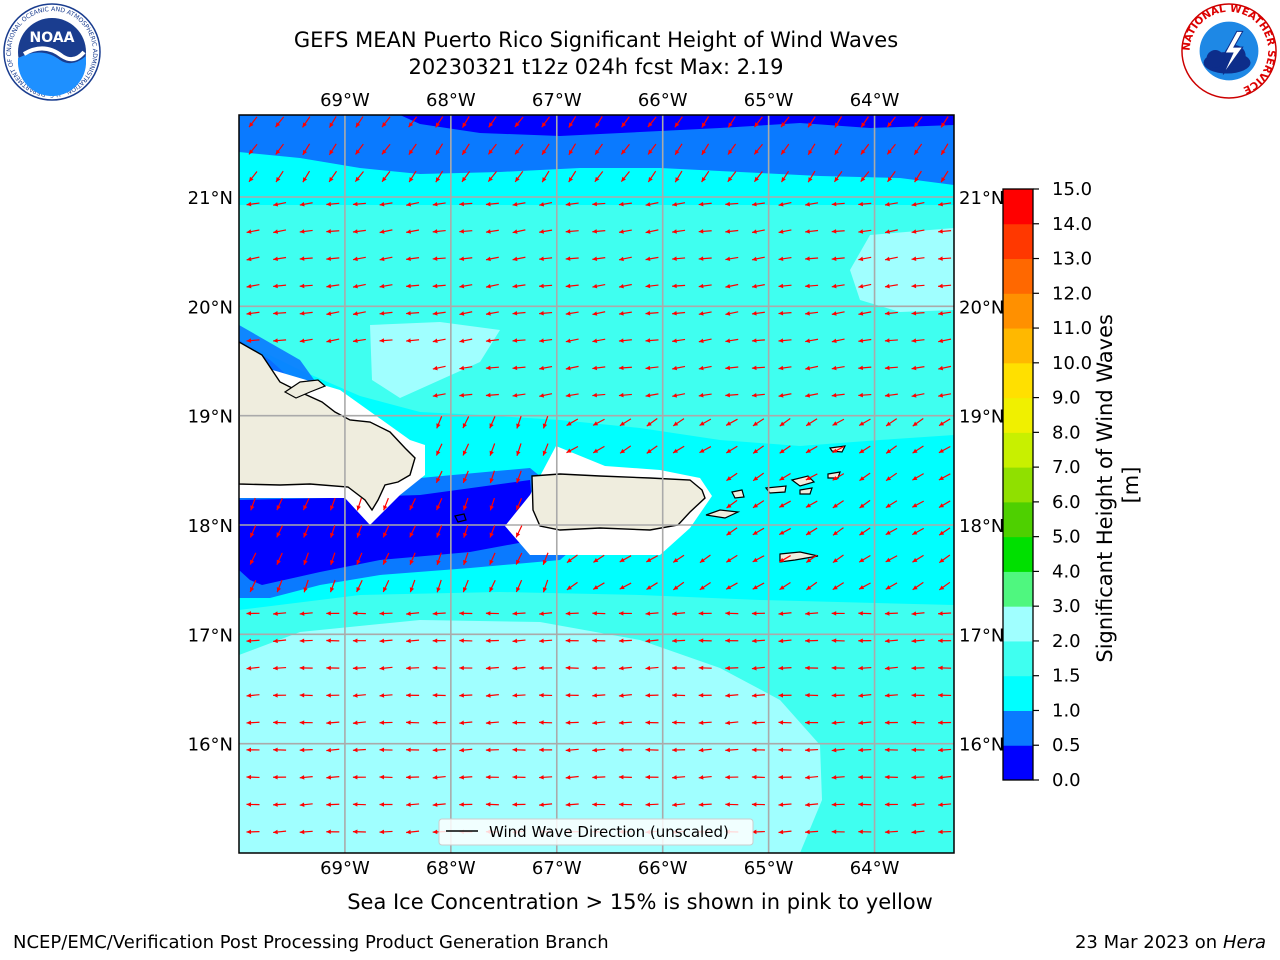 The height and width of the screenshot is (960, 1280). Describe the element at coordinates (327, 426) in the screenshot. I see `land-hispaniola` at that location.